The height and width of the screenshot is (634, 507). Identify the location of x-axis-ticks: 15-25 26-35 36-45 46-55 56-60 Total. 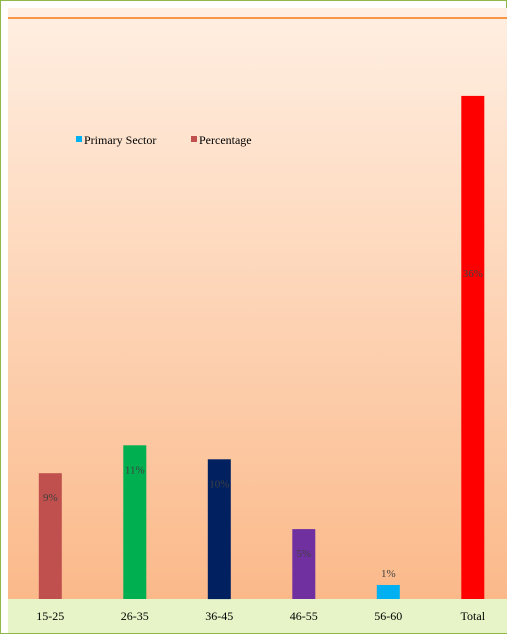
(260, 616).